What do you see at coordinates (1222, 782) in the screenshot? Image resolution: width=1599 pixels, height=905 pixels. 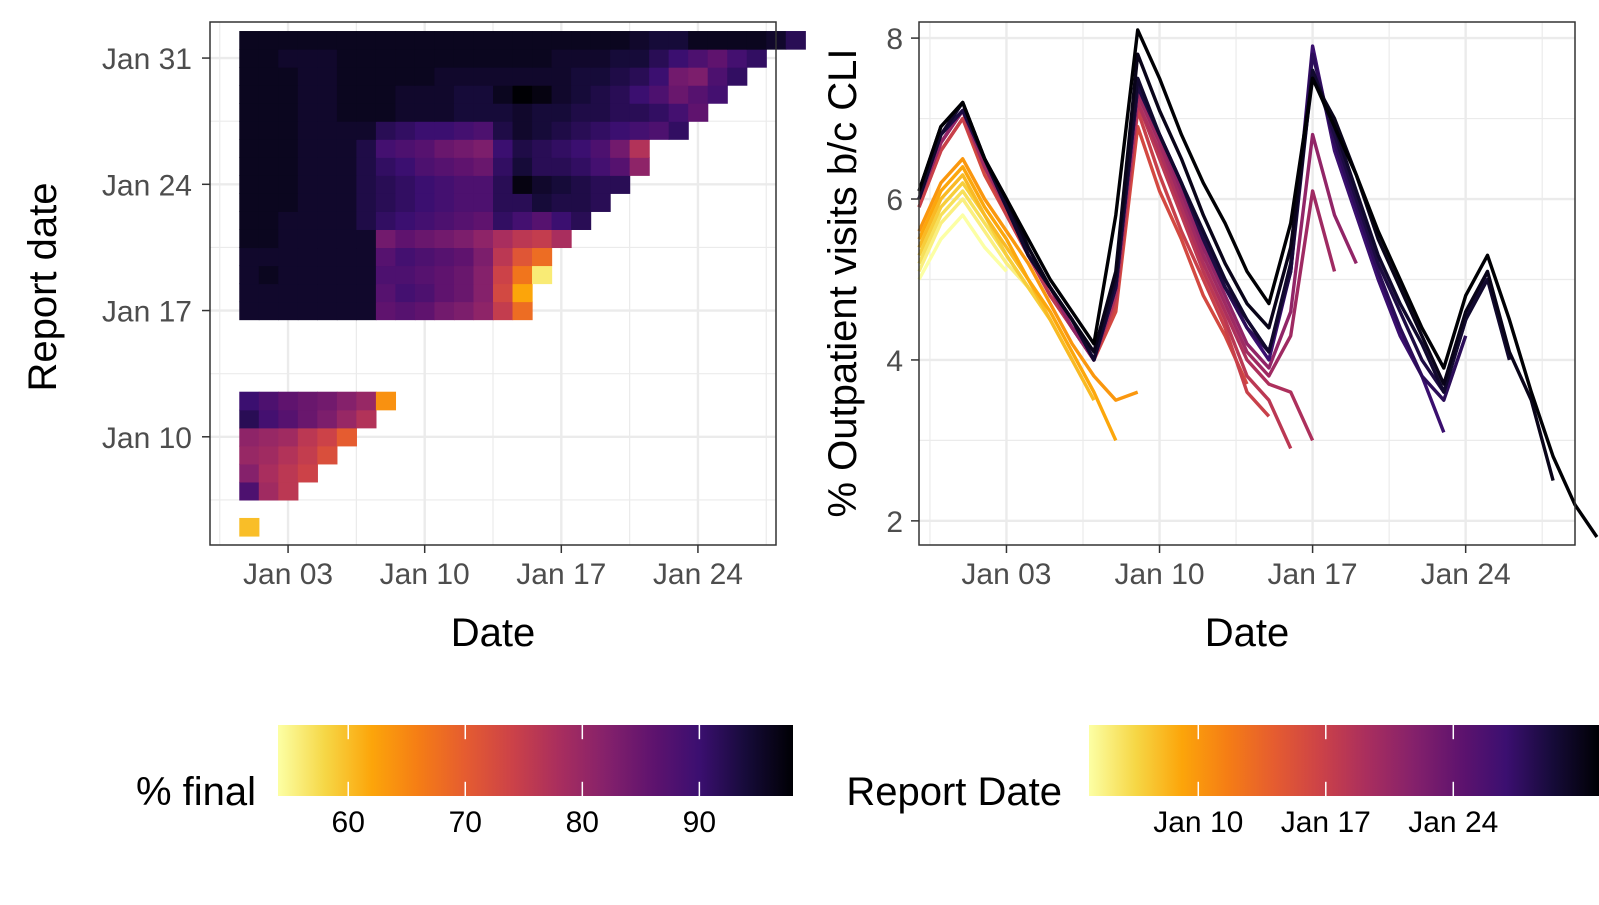 I see `report-date-legend: Report Date Jan 10 Jan 17 Jan 24` at bounding box center [1222, 782].